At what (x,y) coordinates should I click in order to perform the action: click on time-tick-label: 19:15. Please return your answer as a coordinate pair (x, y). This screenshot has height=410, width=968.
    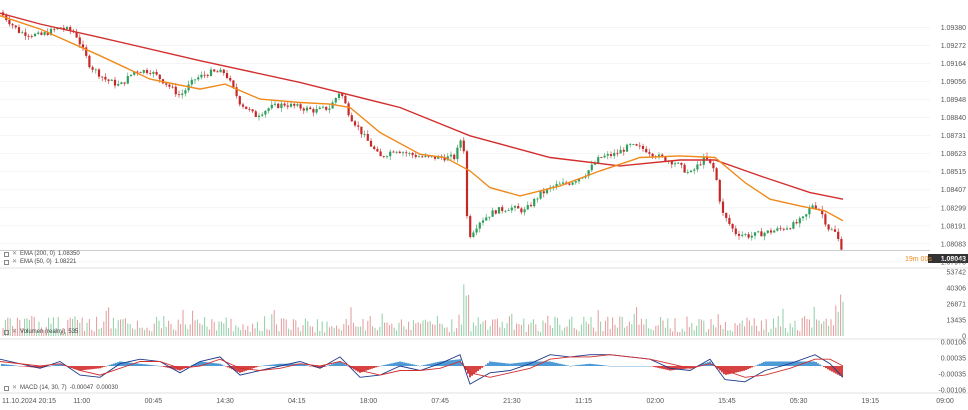
    Looking at the image, I should click on (871, 401).